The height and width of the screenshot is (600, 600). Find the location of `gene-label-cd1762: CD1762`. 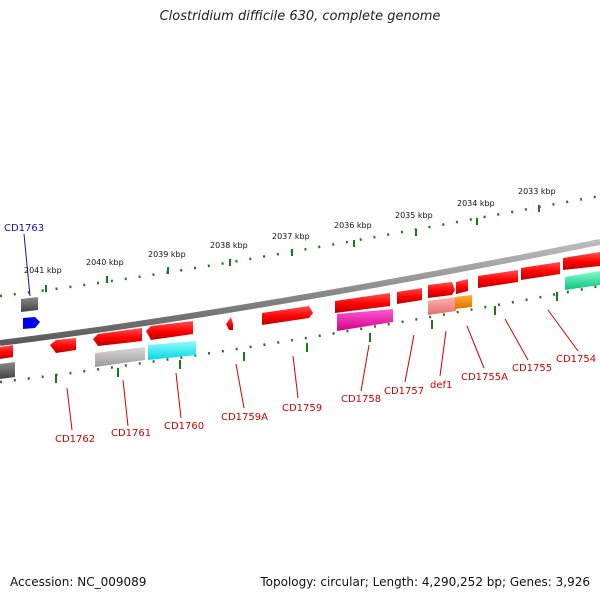

gene-label-cd1762: CD1762 is located at coordinates (75, 439).